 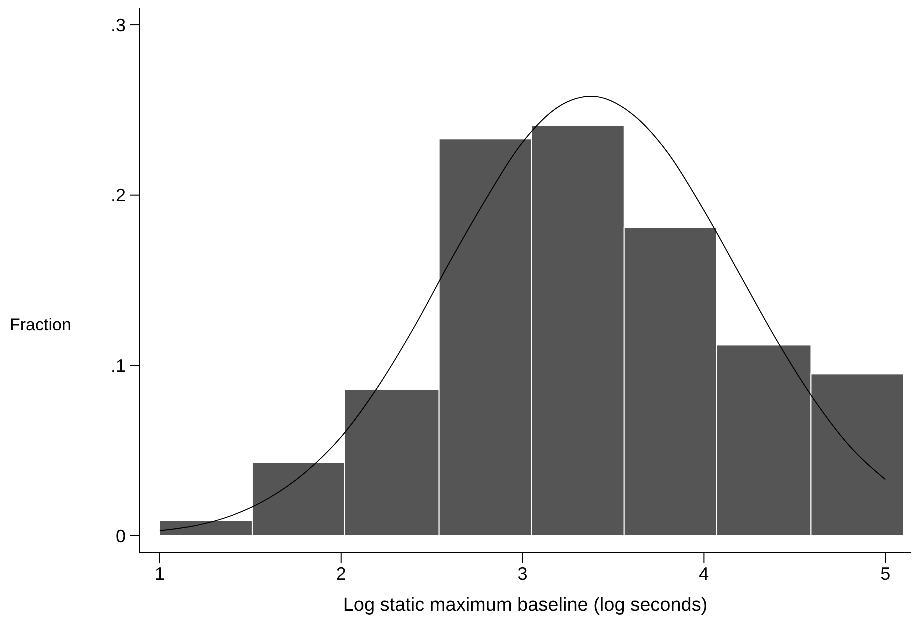 I want to click on x-tick-label: 1, so click(x=159, y=574).